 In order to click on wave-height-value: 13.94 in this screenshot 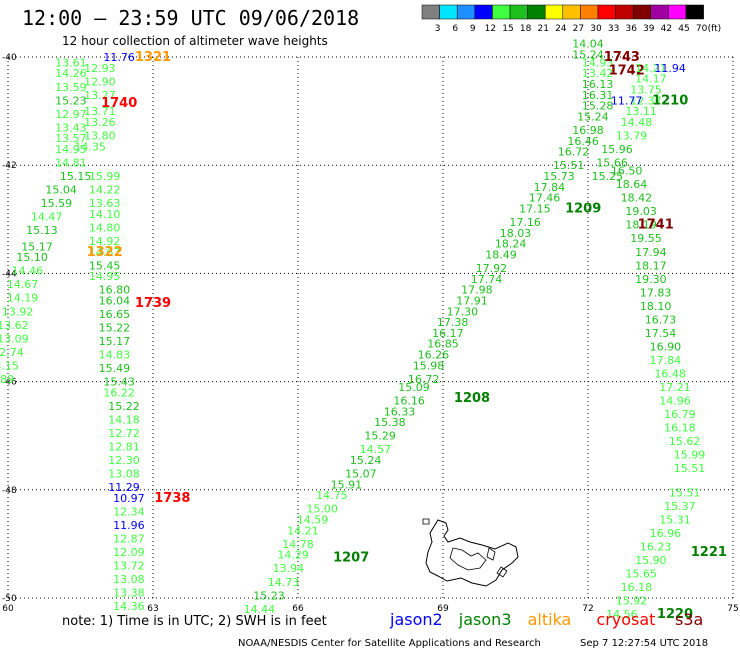, I will do `click(289, 568)`.